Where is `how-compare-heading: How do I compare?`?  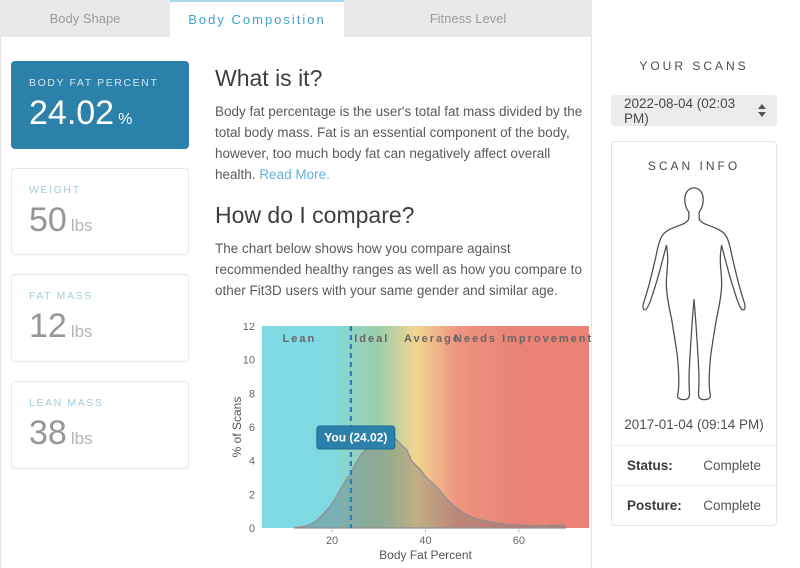
how-compare-heading: How do I compare? is located at coordinates (315, 214).